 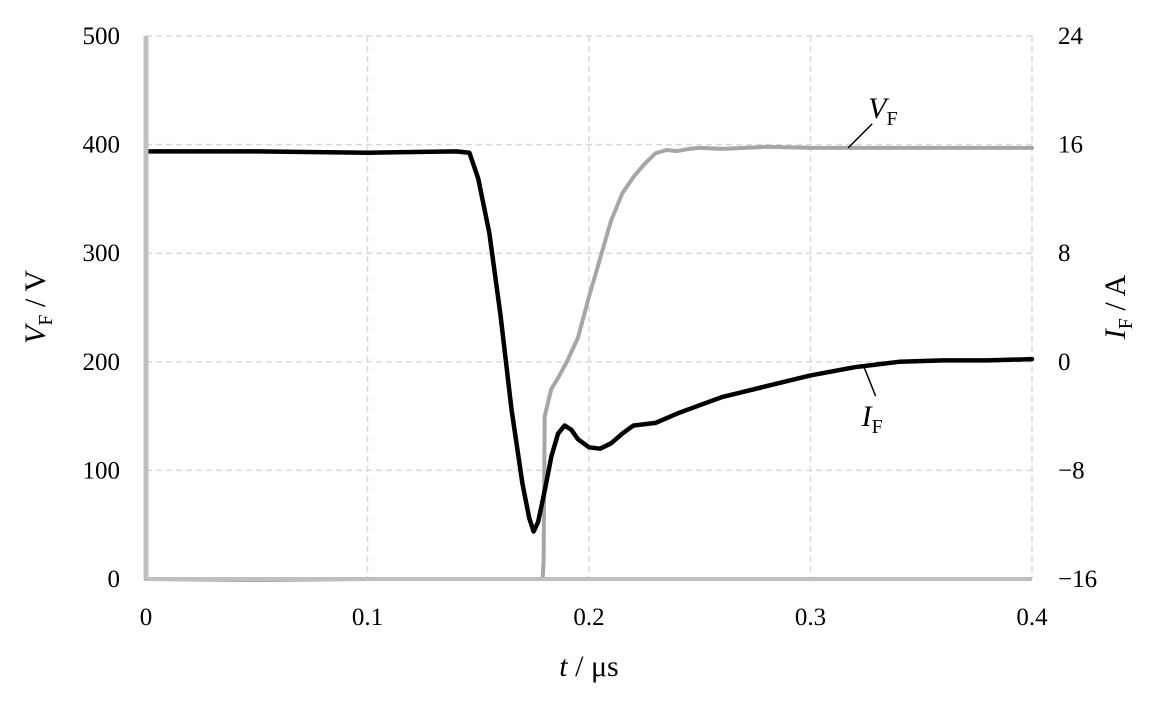 What do you see at coordinates (1071, 470) in the screenshot?
I see `y-right-tick-label: −8` at bounding box center [1071, 470].